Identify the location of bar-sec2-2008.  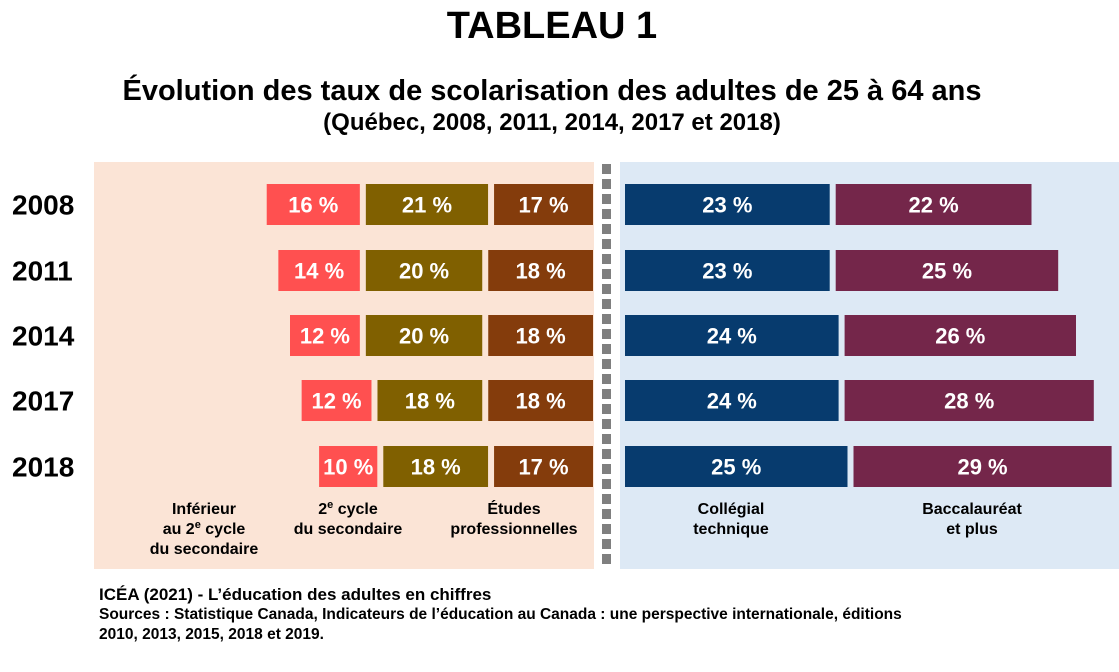
(427, 204).